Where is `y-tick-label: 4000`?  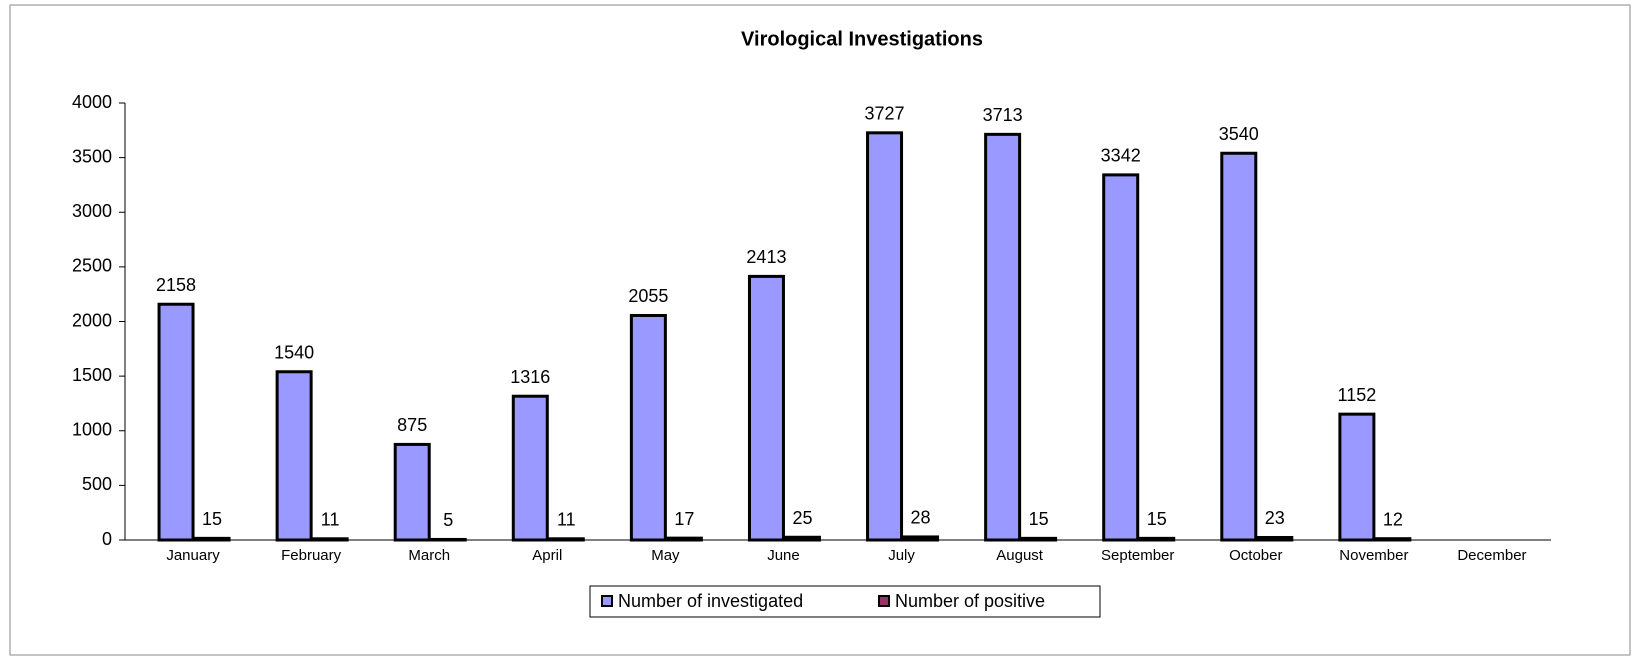 y-tick-label: 4000 is located at coordinates (92, 102).